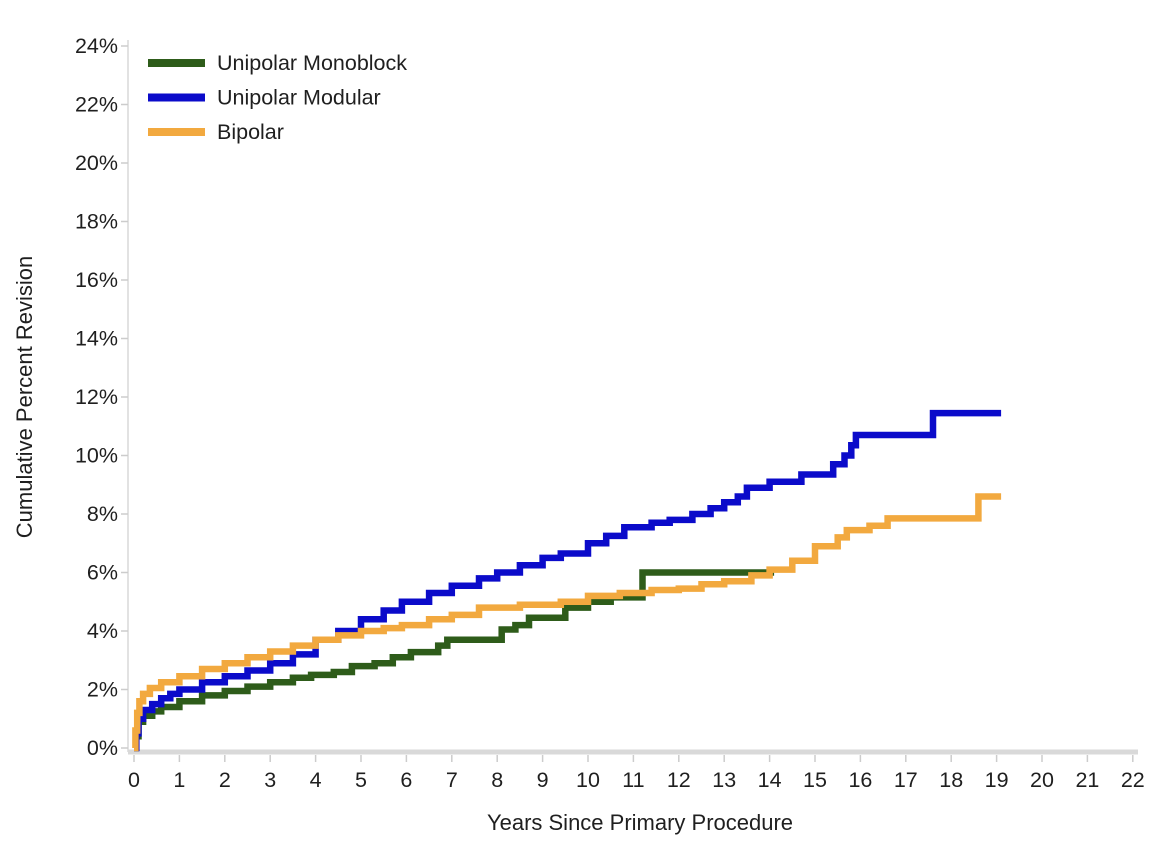  What do you see at coordinates (96, 163) in the screenshot?
I see `y-tick-label: 20%` at bounding box center [96, 163].